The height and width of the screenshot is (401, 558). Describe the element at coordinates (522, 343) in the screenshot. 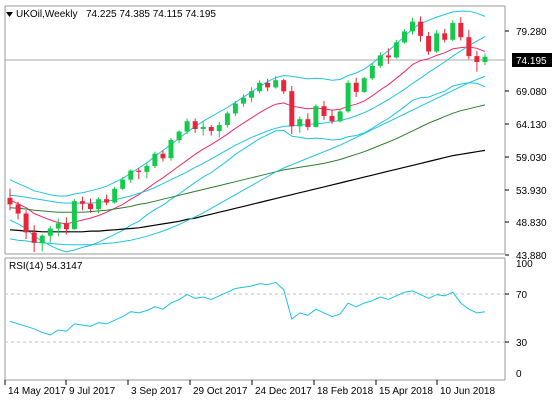

I see `rsi-tick-label: 30` at that location.